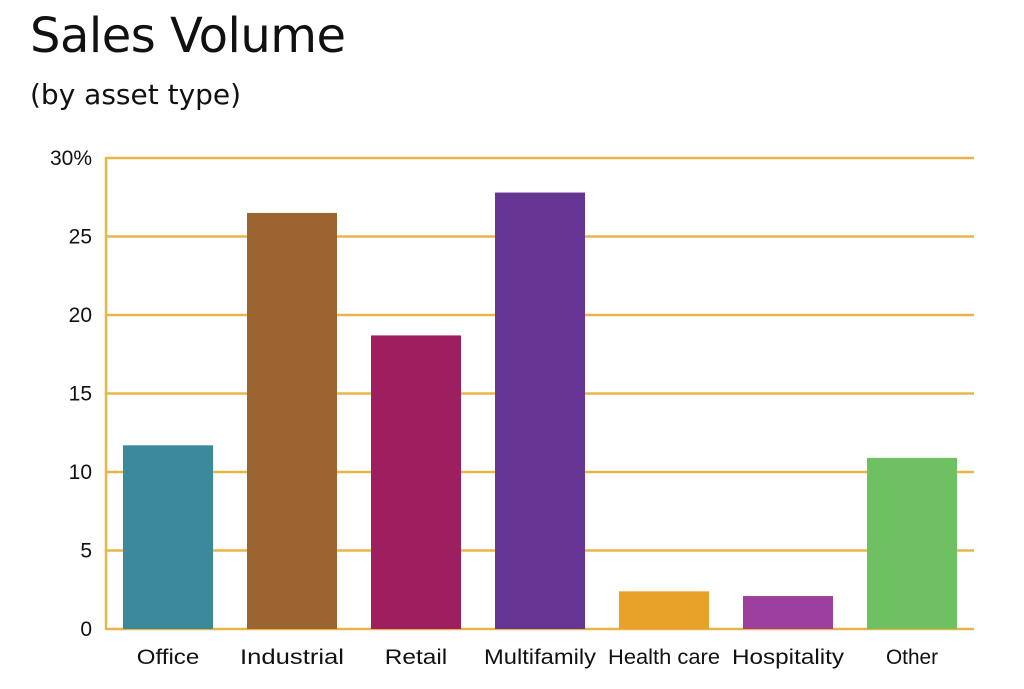 The height and width of the screenshot is (689, 1024). I want to click on y-tick-label: 30%, so click(71, 158).